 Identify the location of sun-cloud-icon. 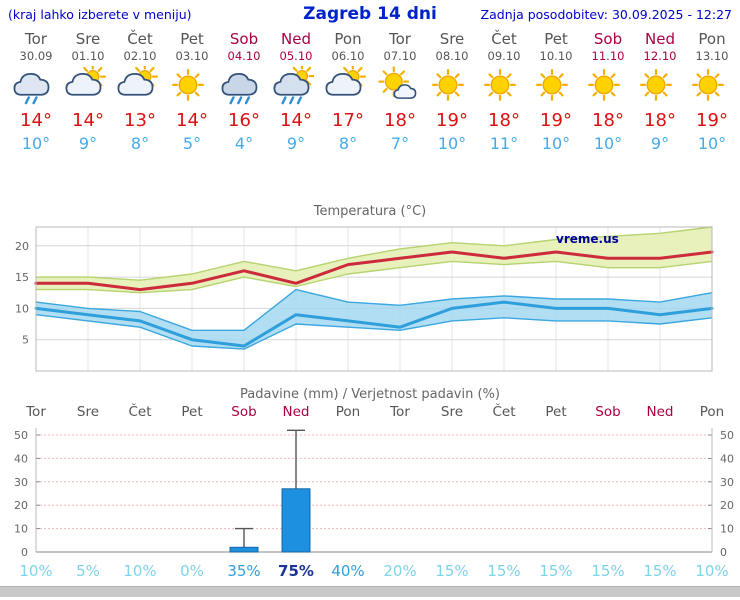
(140, 88).